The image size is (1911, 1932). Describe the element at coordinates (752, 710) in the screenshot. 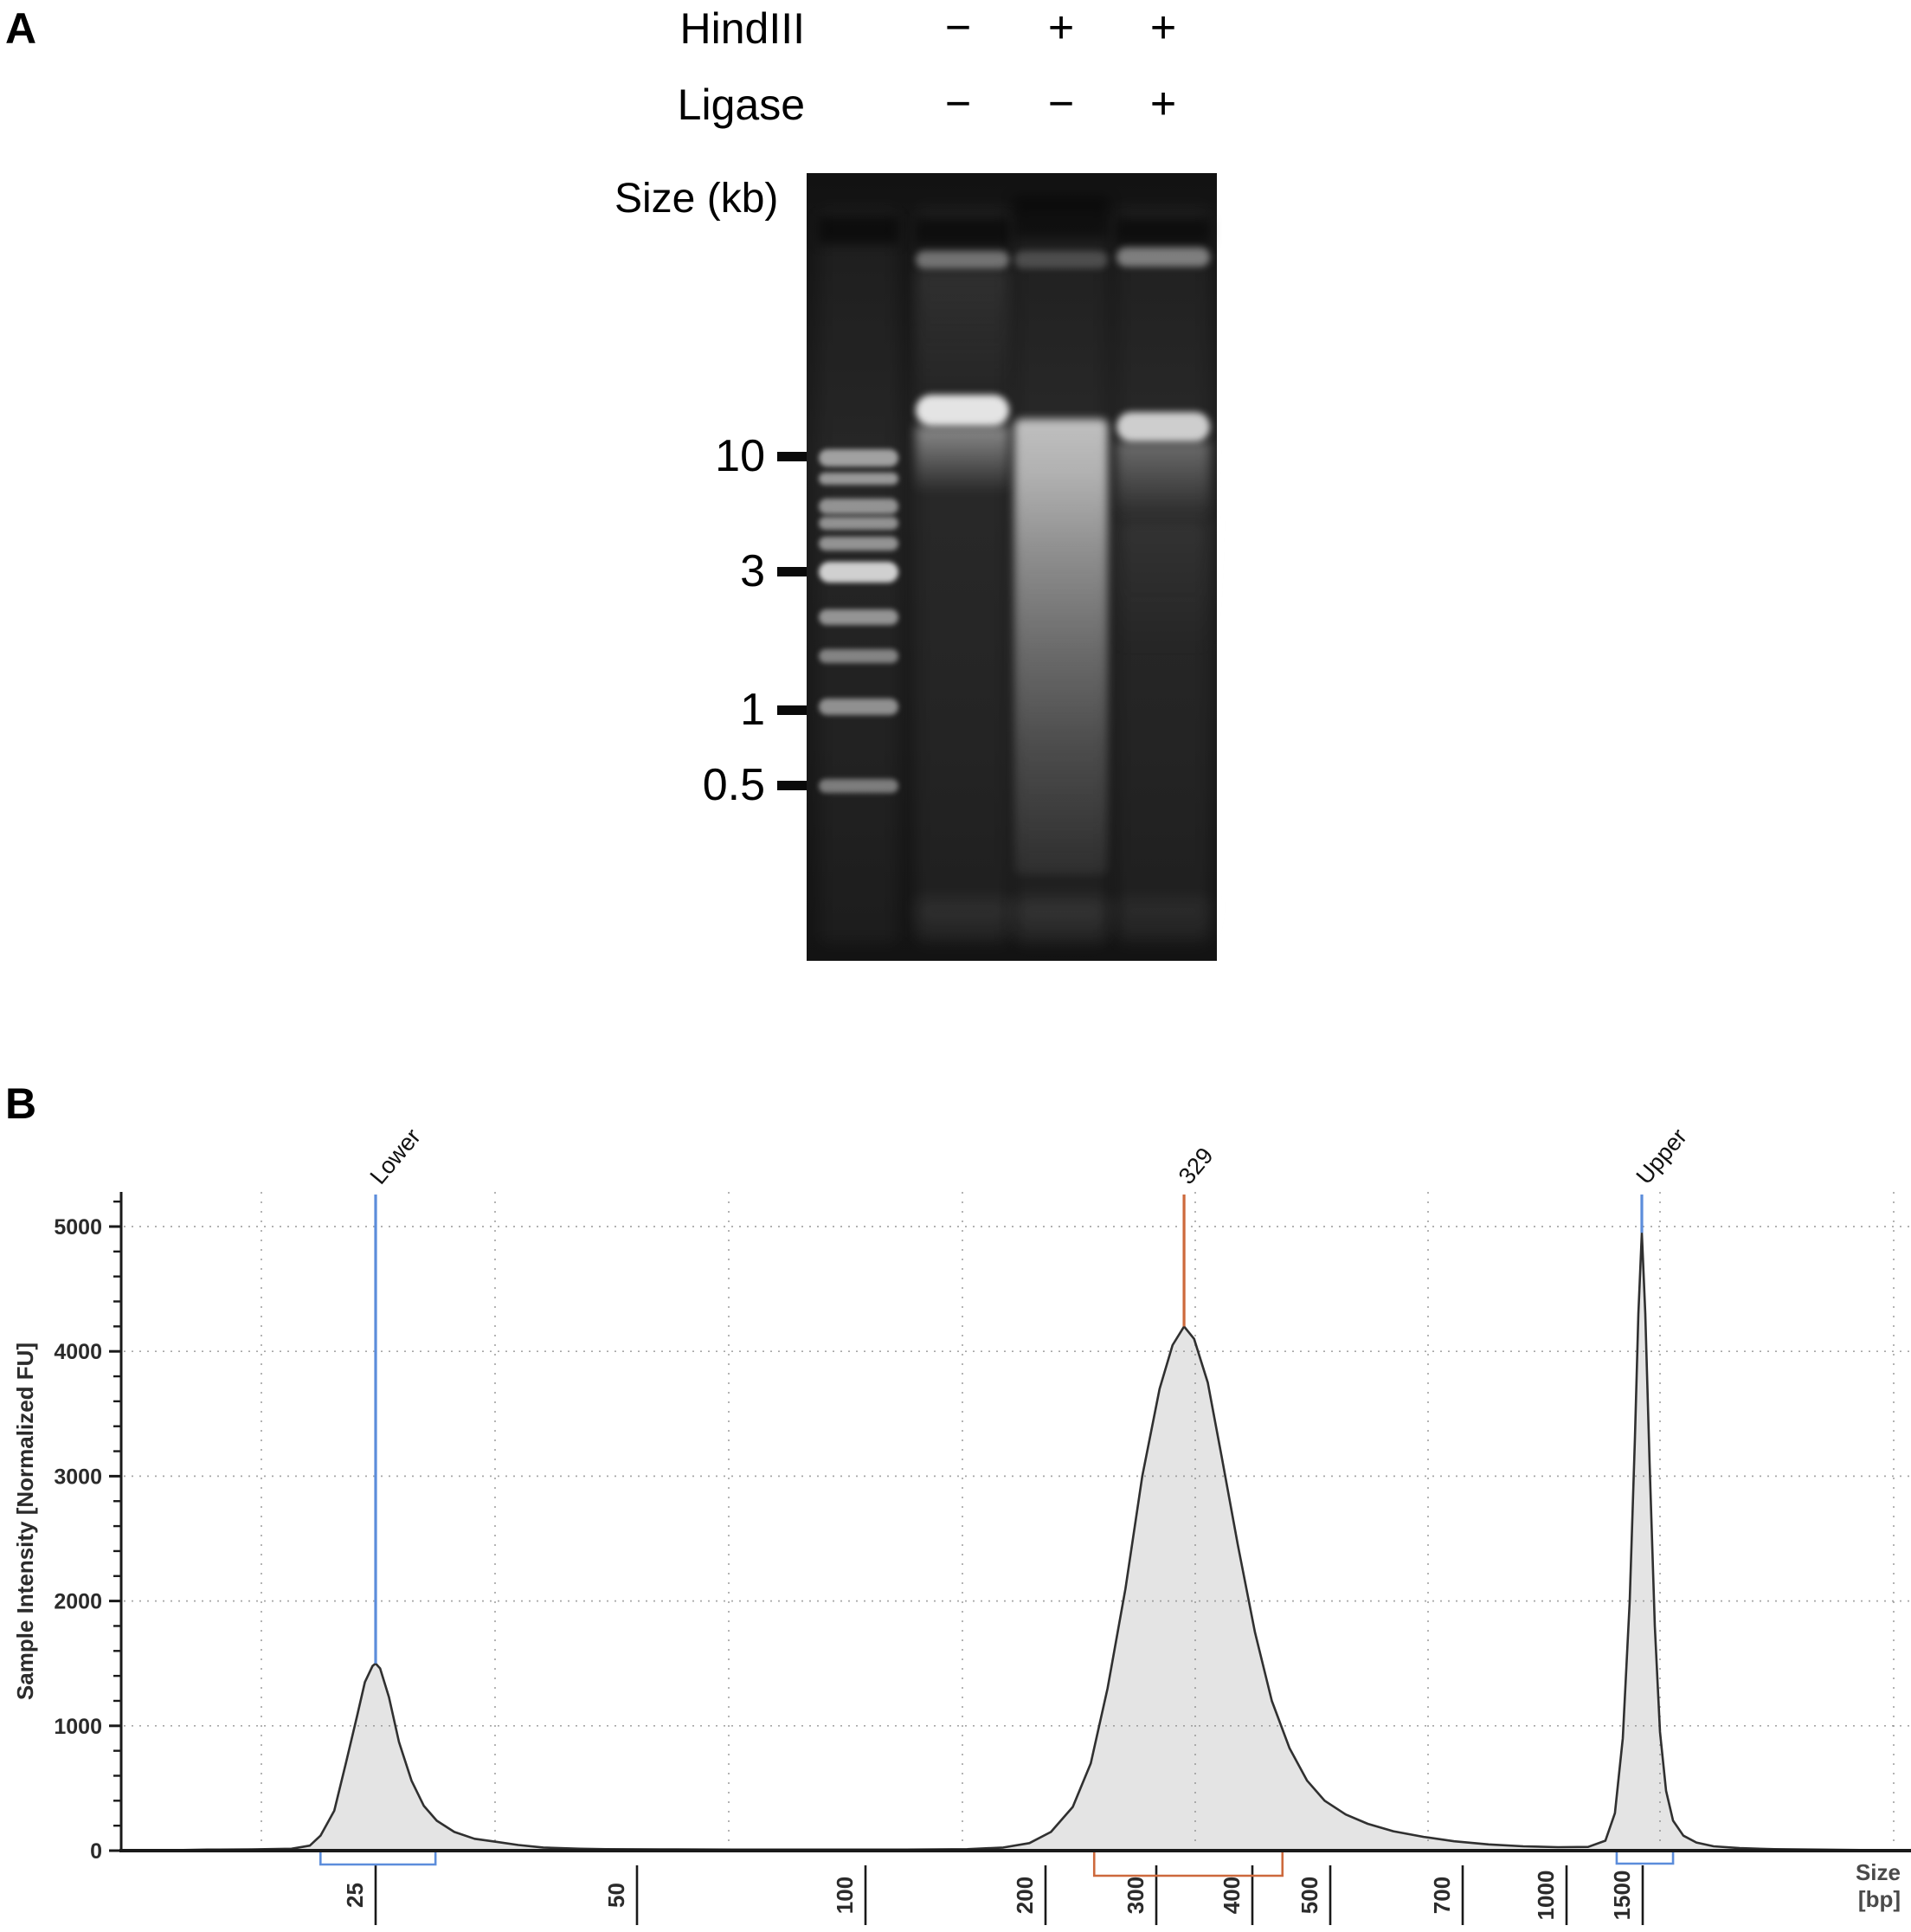

I see `size-tick-label-1: 1` at that location.